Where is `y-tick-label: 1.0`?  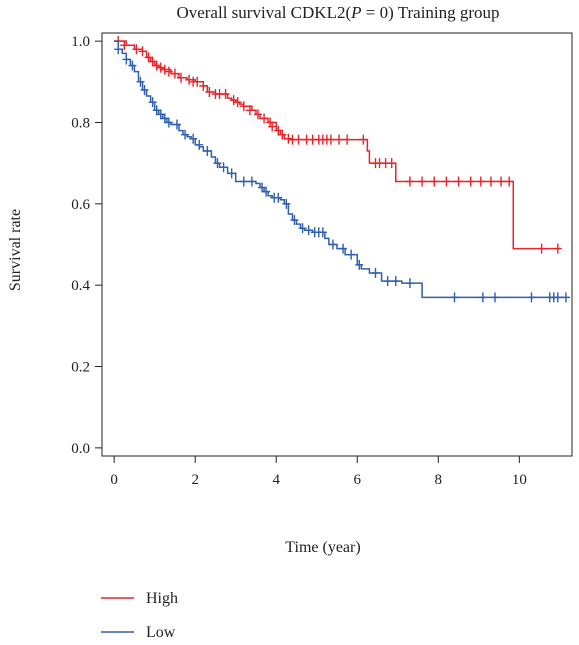
y-tick-label: 1.0 is located at coordinates (80, 42).